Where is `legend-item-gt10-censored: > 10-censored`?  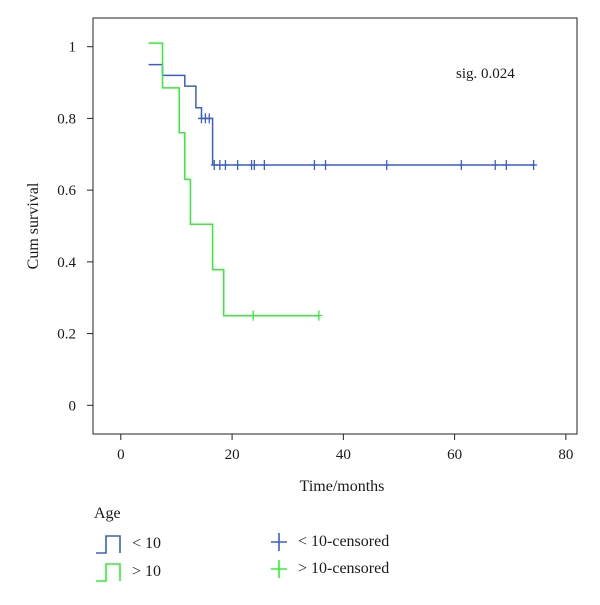 legend-item-gt10-censored: > 10-censored is located at coordinates (328, 569).